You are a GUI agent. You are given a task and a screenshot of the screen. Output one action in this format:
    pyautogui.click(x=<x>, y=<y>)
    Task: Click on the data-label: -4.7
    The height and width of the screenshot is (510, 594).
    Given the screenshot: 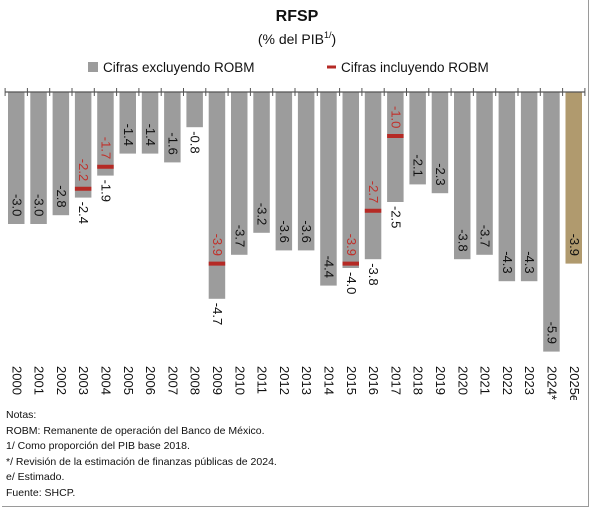 What is the action you would take?
    pyautogui.click(x=217, y=314)
    